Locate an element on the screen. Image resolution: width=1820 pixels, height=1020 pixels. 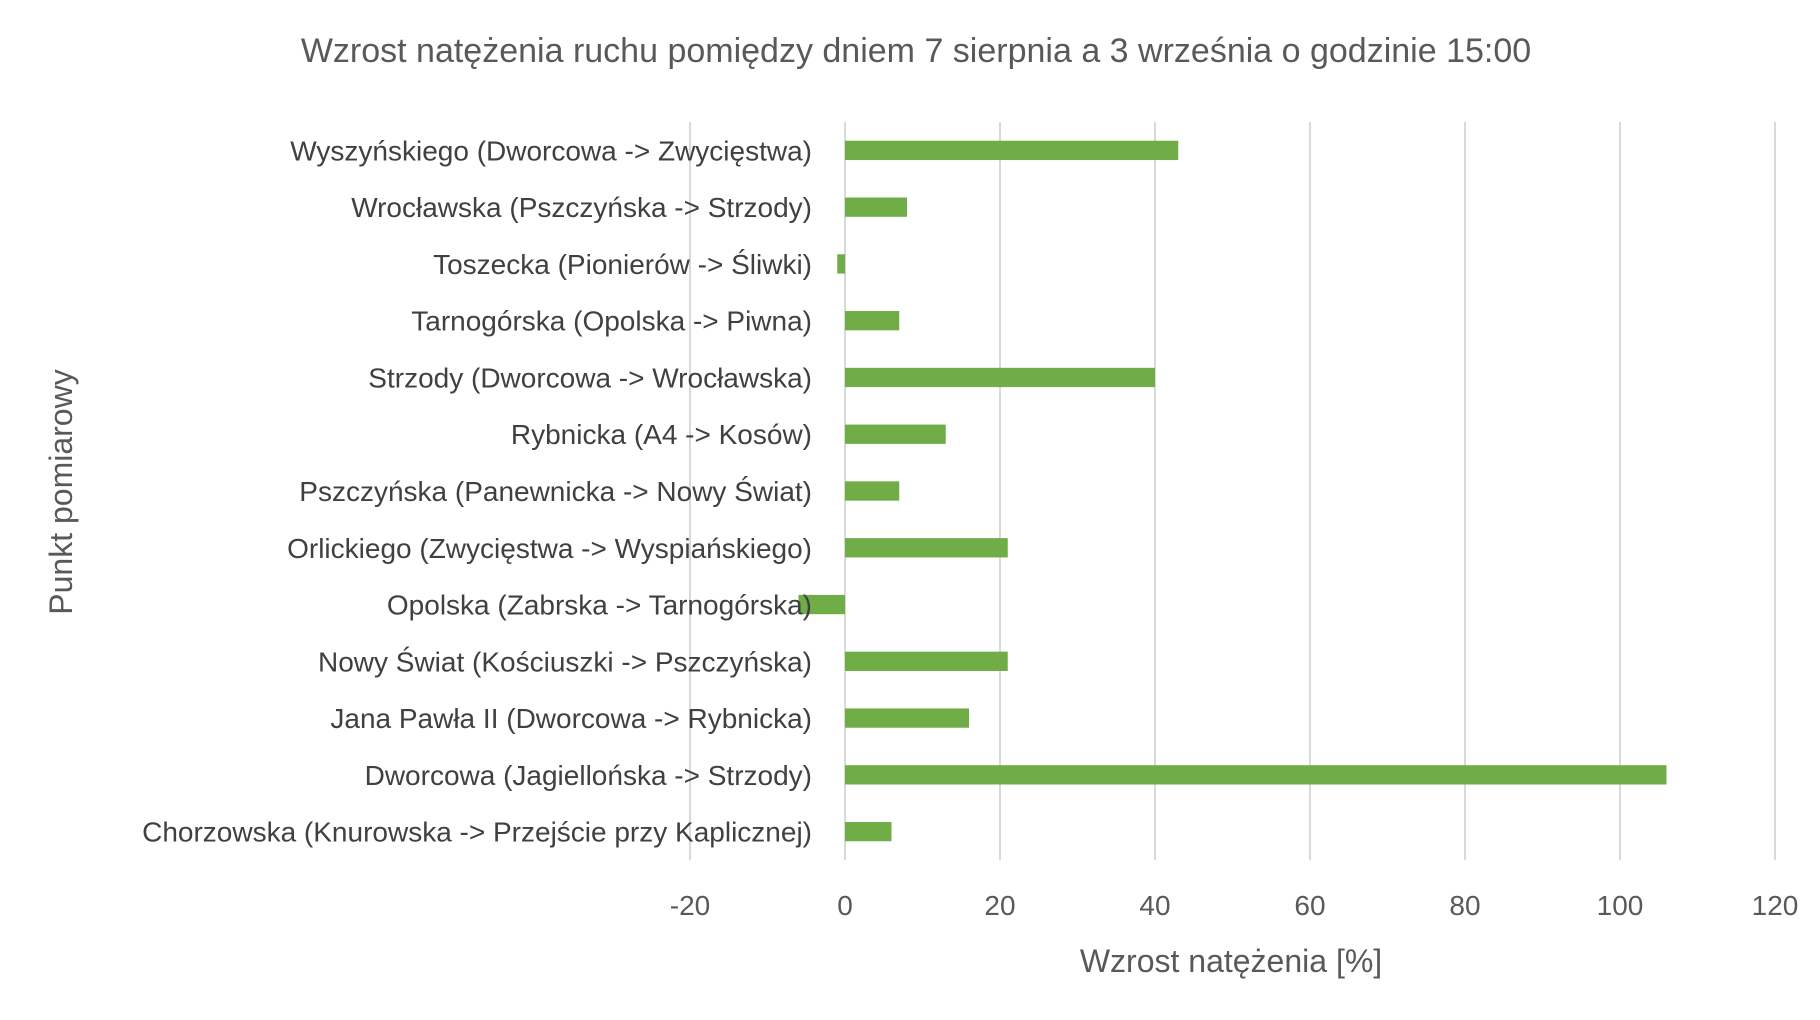
category-label: Pszczyńska (Panewnicka -> Nowy Świat) is located at coordinates (555, 491).